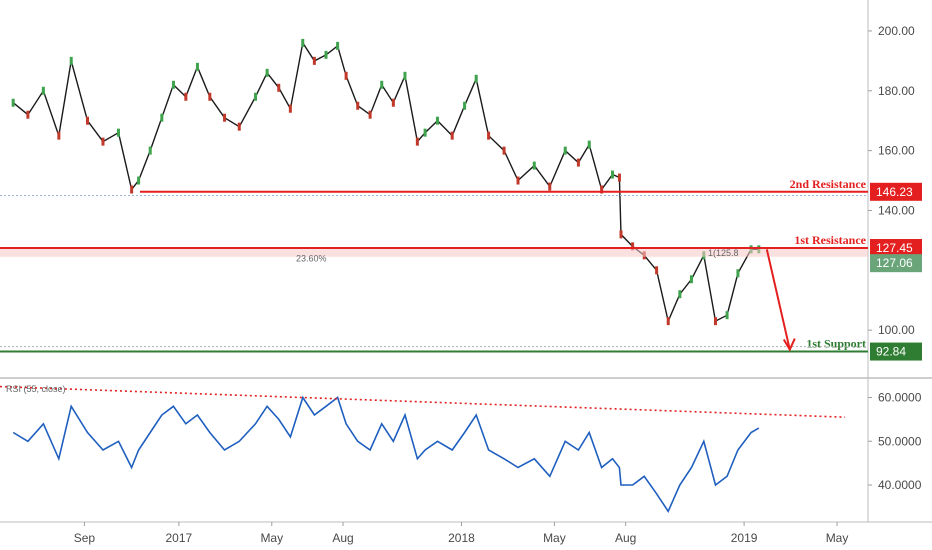 The width and height of the screenshot is (932, 550). I want to click on price-tick-label: 200.00, so click(896, 31).